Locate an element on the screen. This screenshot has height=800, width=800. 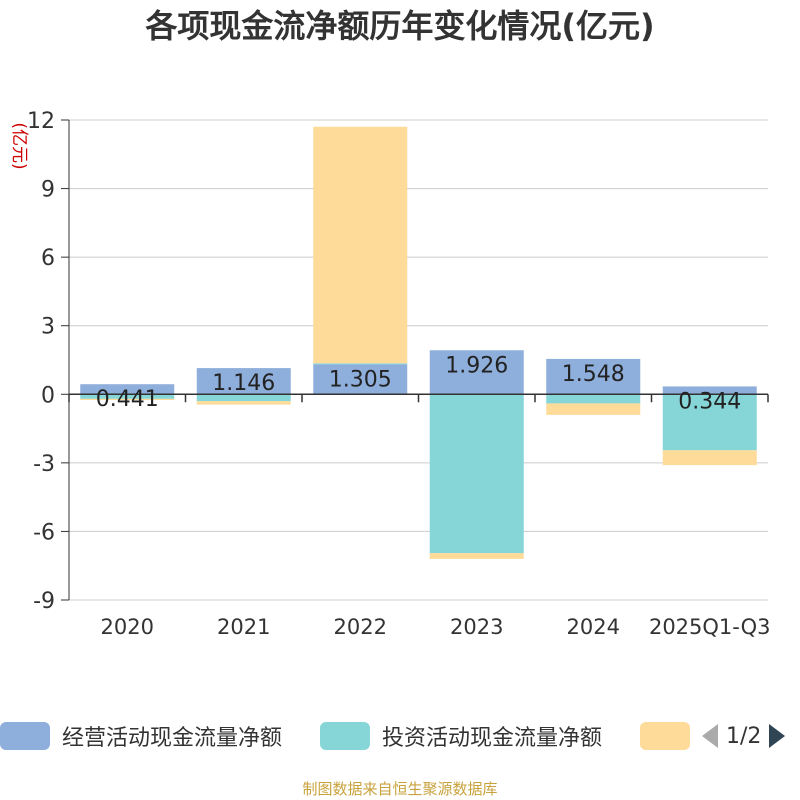
legend: 经营活动现金流量净额 投资活动现金流量净额 1/2 is located at coordinates (400, 736).